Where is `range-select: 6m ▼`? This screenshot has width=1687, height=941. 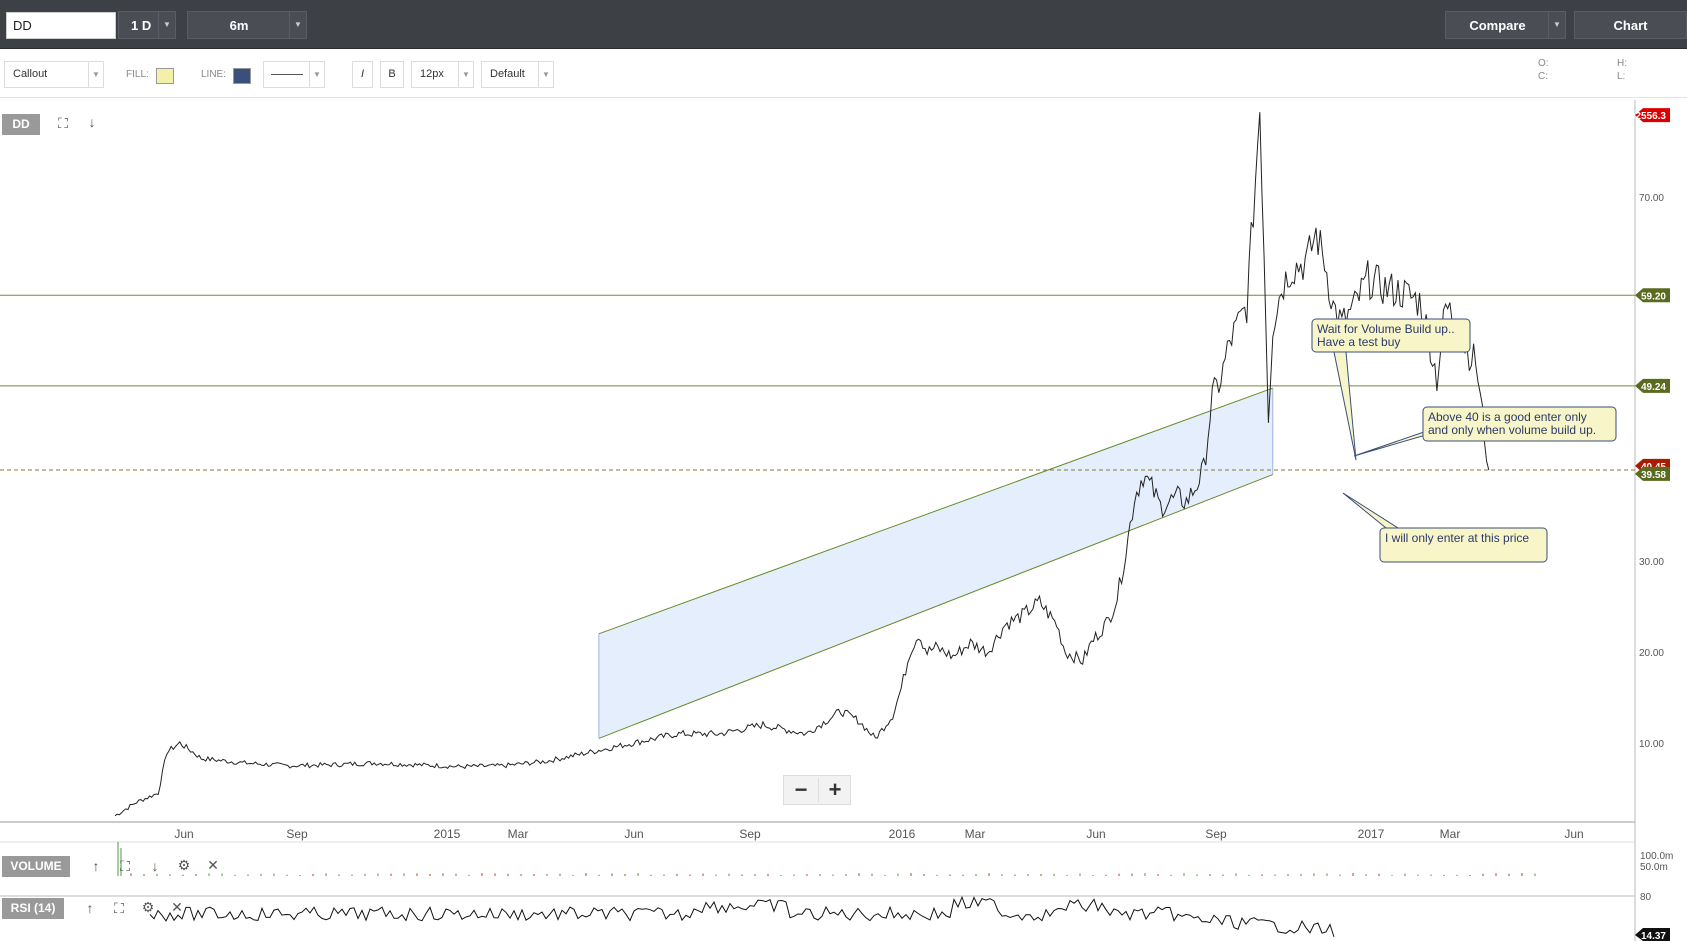
range-select: 6m ▼ is located at coordinates (247, 25).